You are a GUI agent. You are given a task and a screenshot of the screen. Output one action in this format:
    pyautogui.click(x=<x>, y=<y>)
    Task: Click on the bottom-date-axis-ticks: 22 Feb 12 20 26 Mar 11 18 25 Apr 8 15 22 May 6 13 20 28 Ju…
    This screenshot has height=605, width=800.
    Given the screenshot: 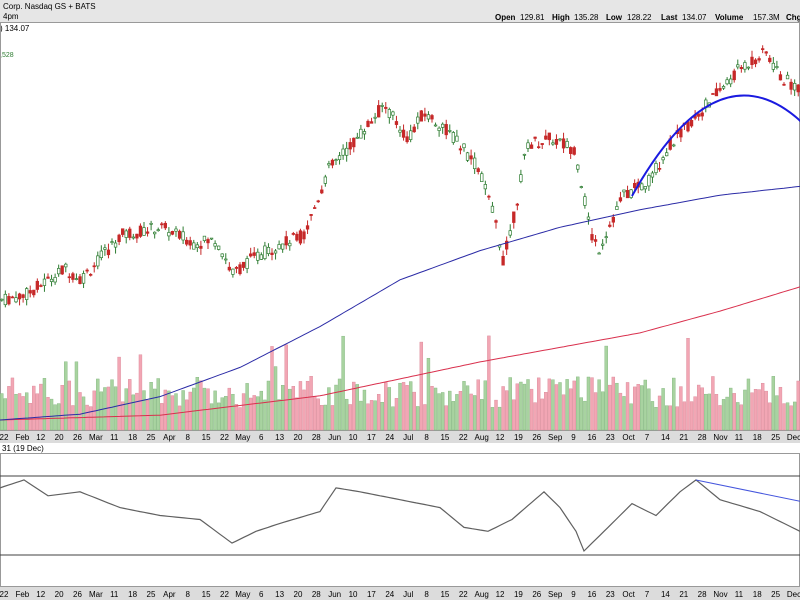 What is the action you would take?
    pyautogui.click(x=400, y=594)
    